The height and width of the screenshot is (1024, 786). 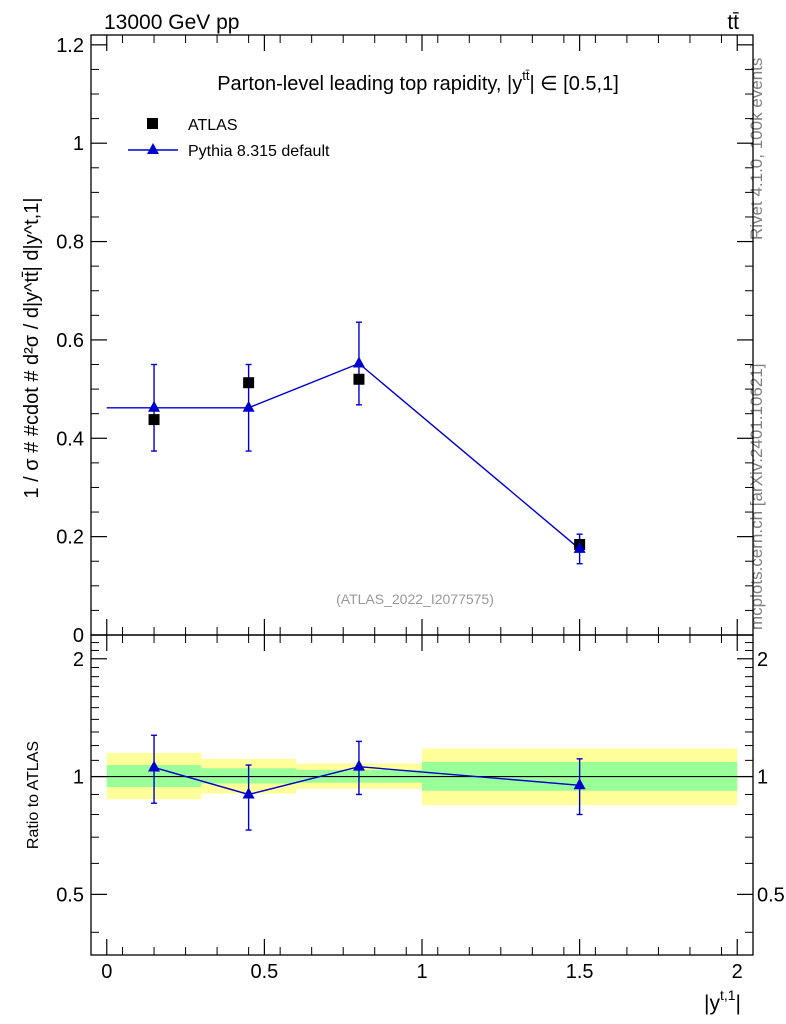 What do you see at coordinates (106, 972) in the screenshot?
I see `ratio-xtick-label: 0` at bounding box center [106, 972].